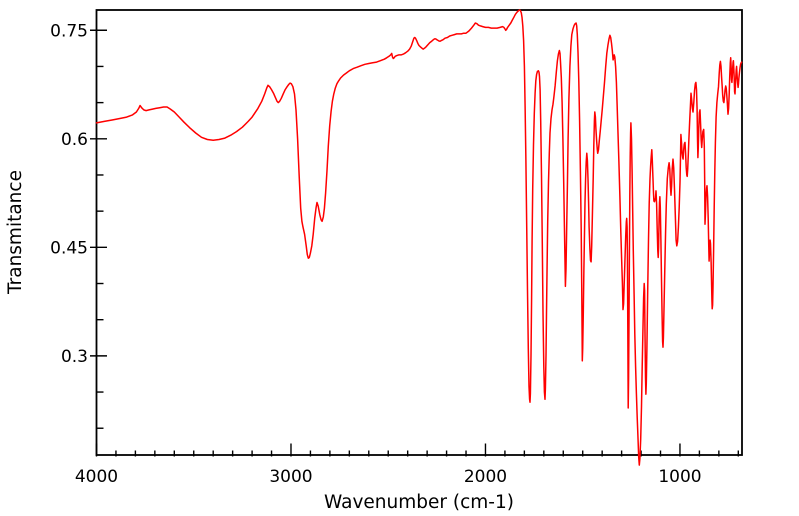 The image size is (799, 516). I want to click on svg-text: 0.45, so click(69, 248).